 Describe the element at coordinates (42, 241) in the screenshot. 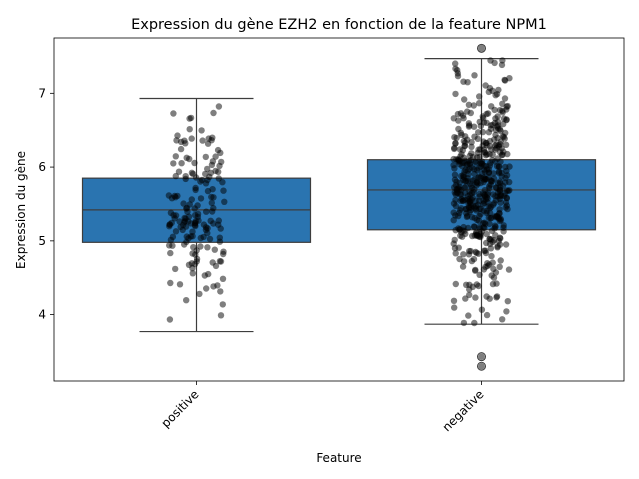

I see `y-tick-label: 5` at that location.